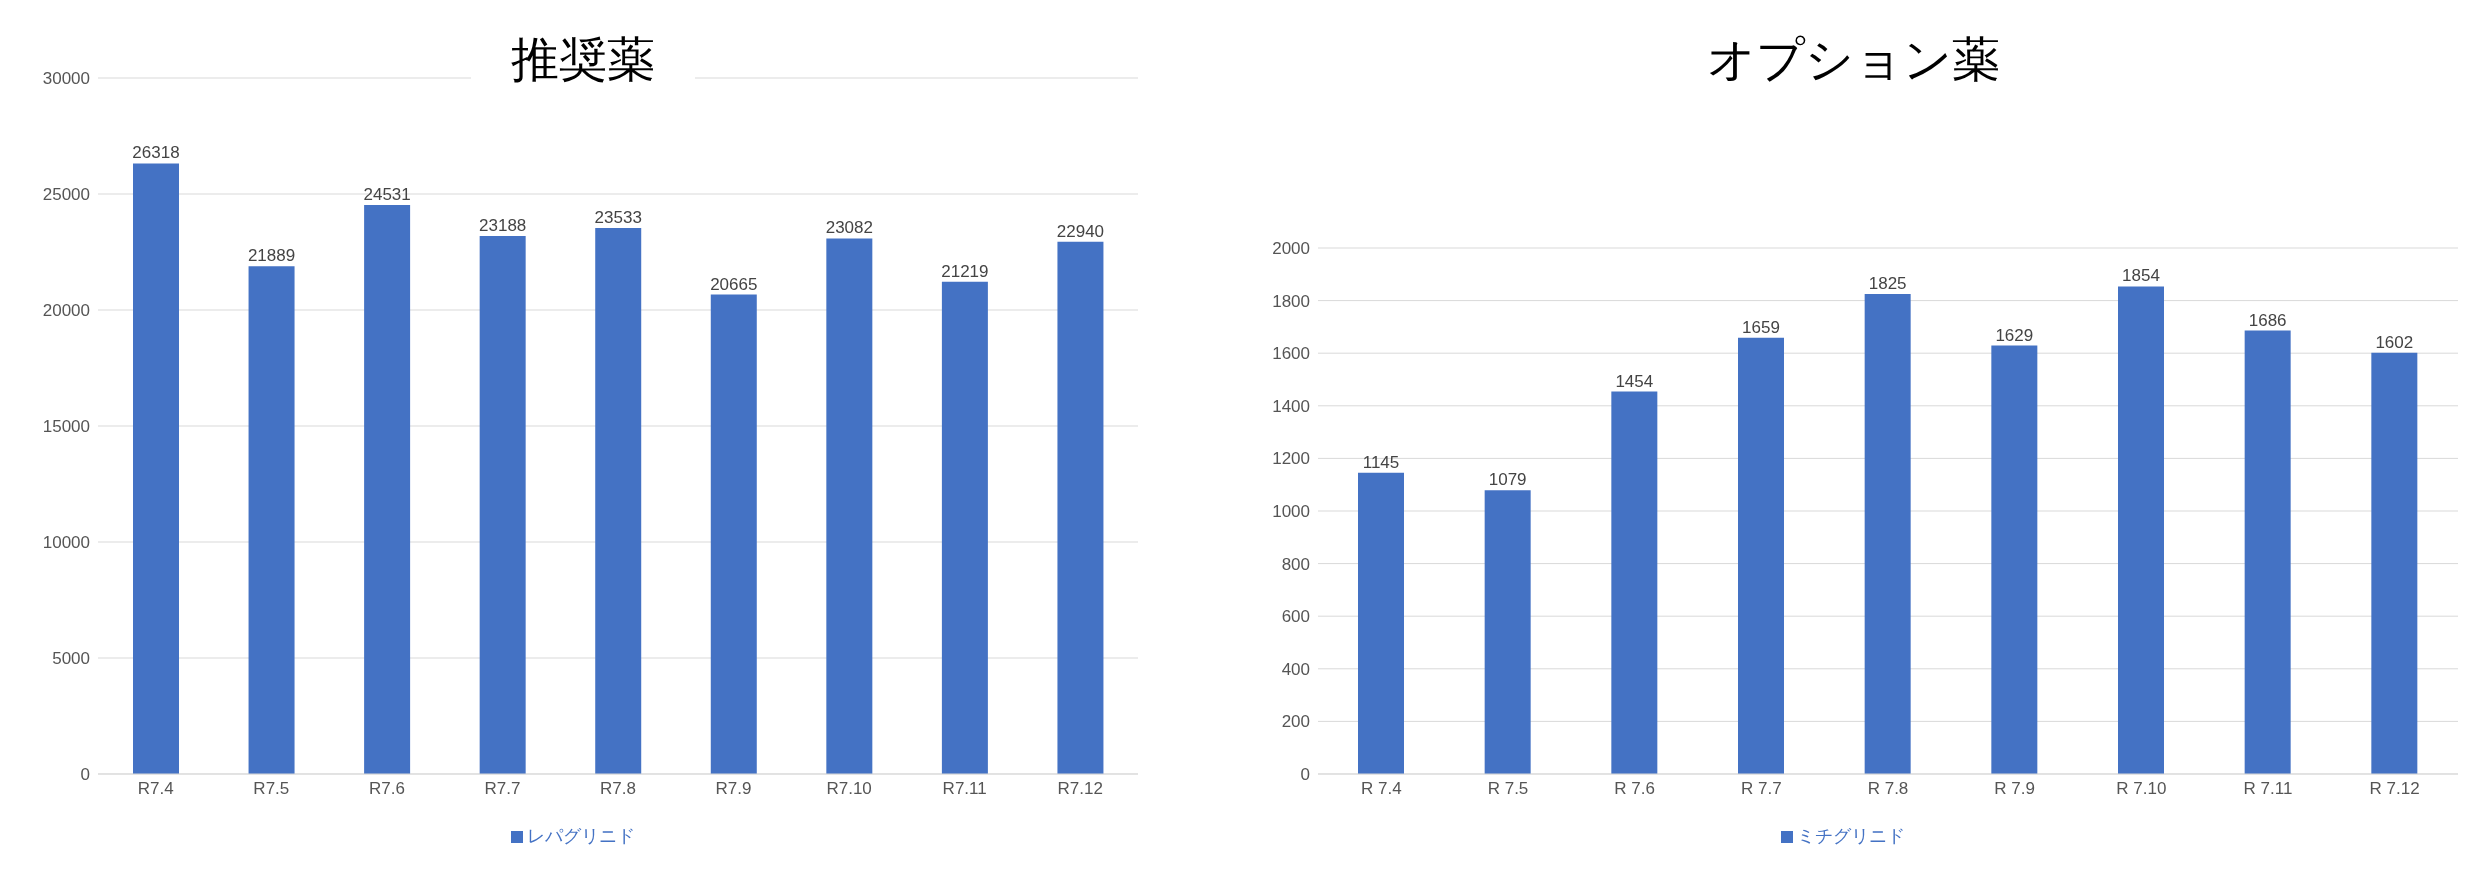 Image resolution: width=2489 pixels, height=882 pixels. What do you see at coordinates (849, 228) in the screenshot?
I see `data-label: 23082` at bounding box center [849, 228].